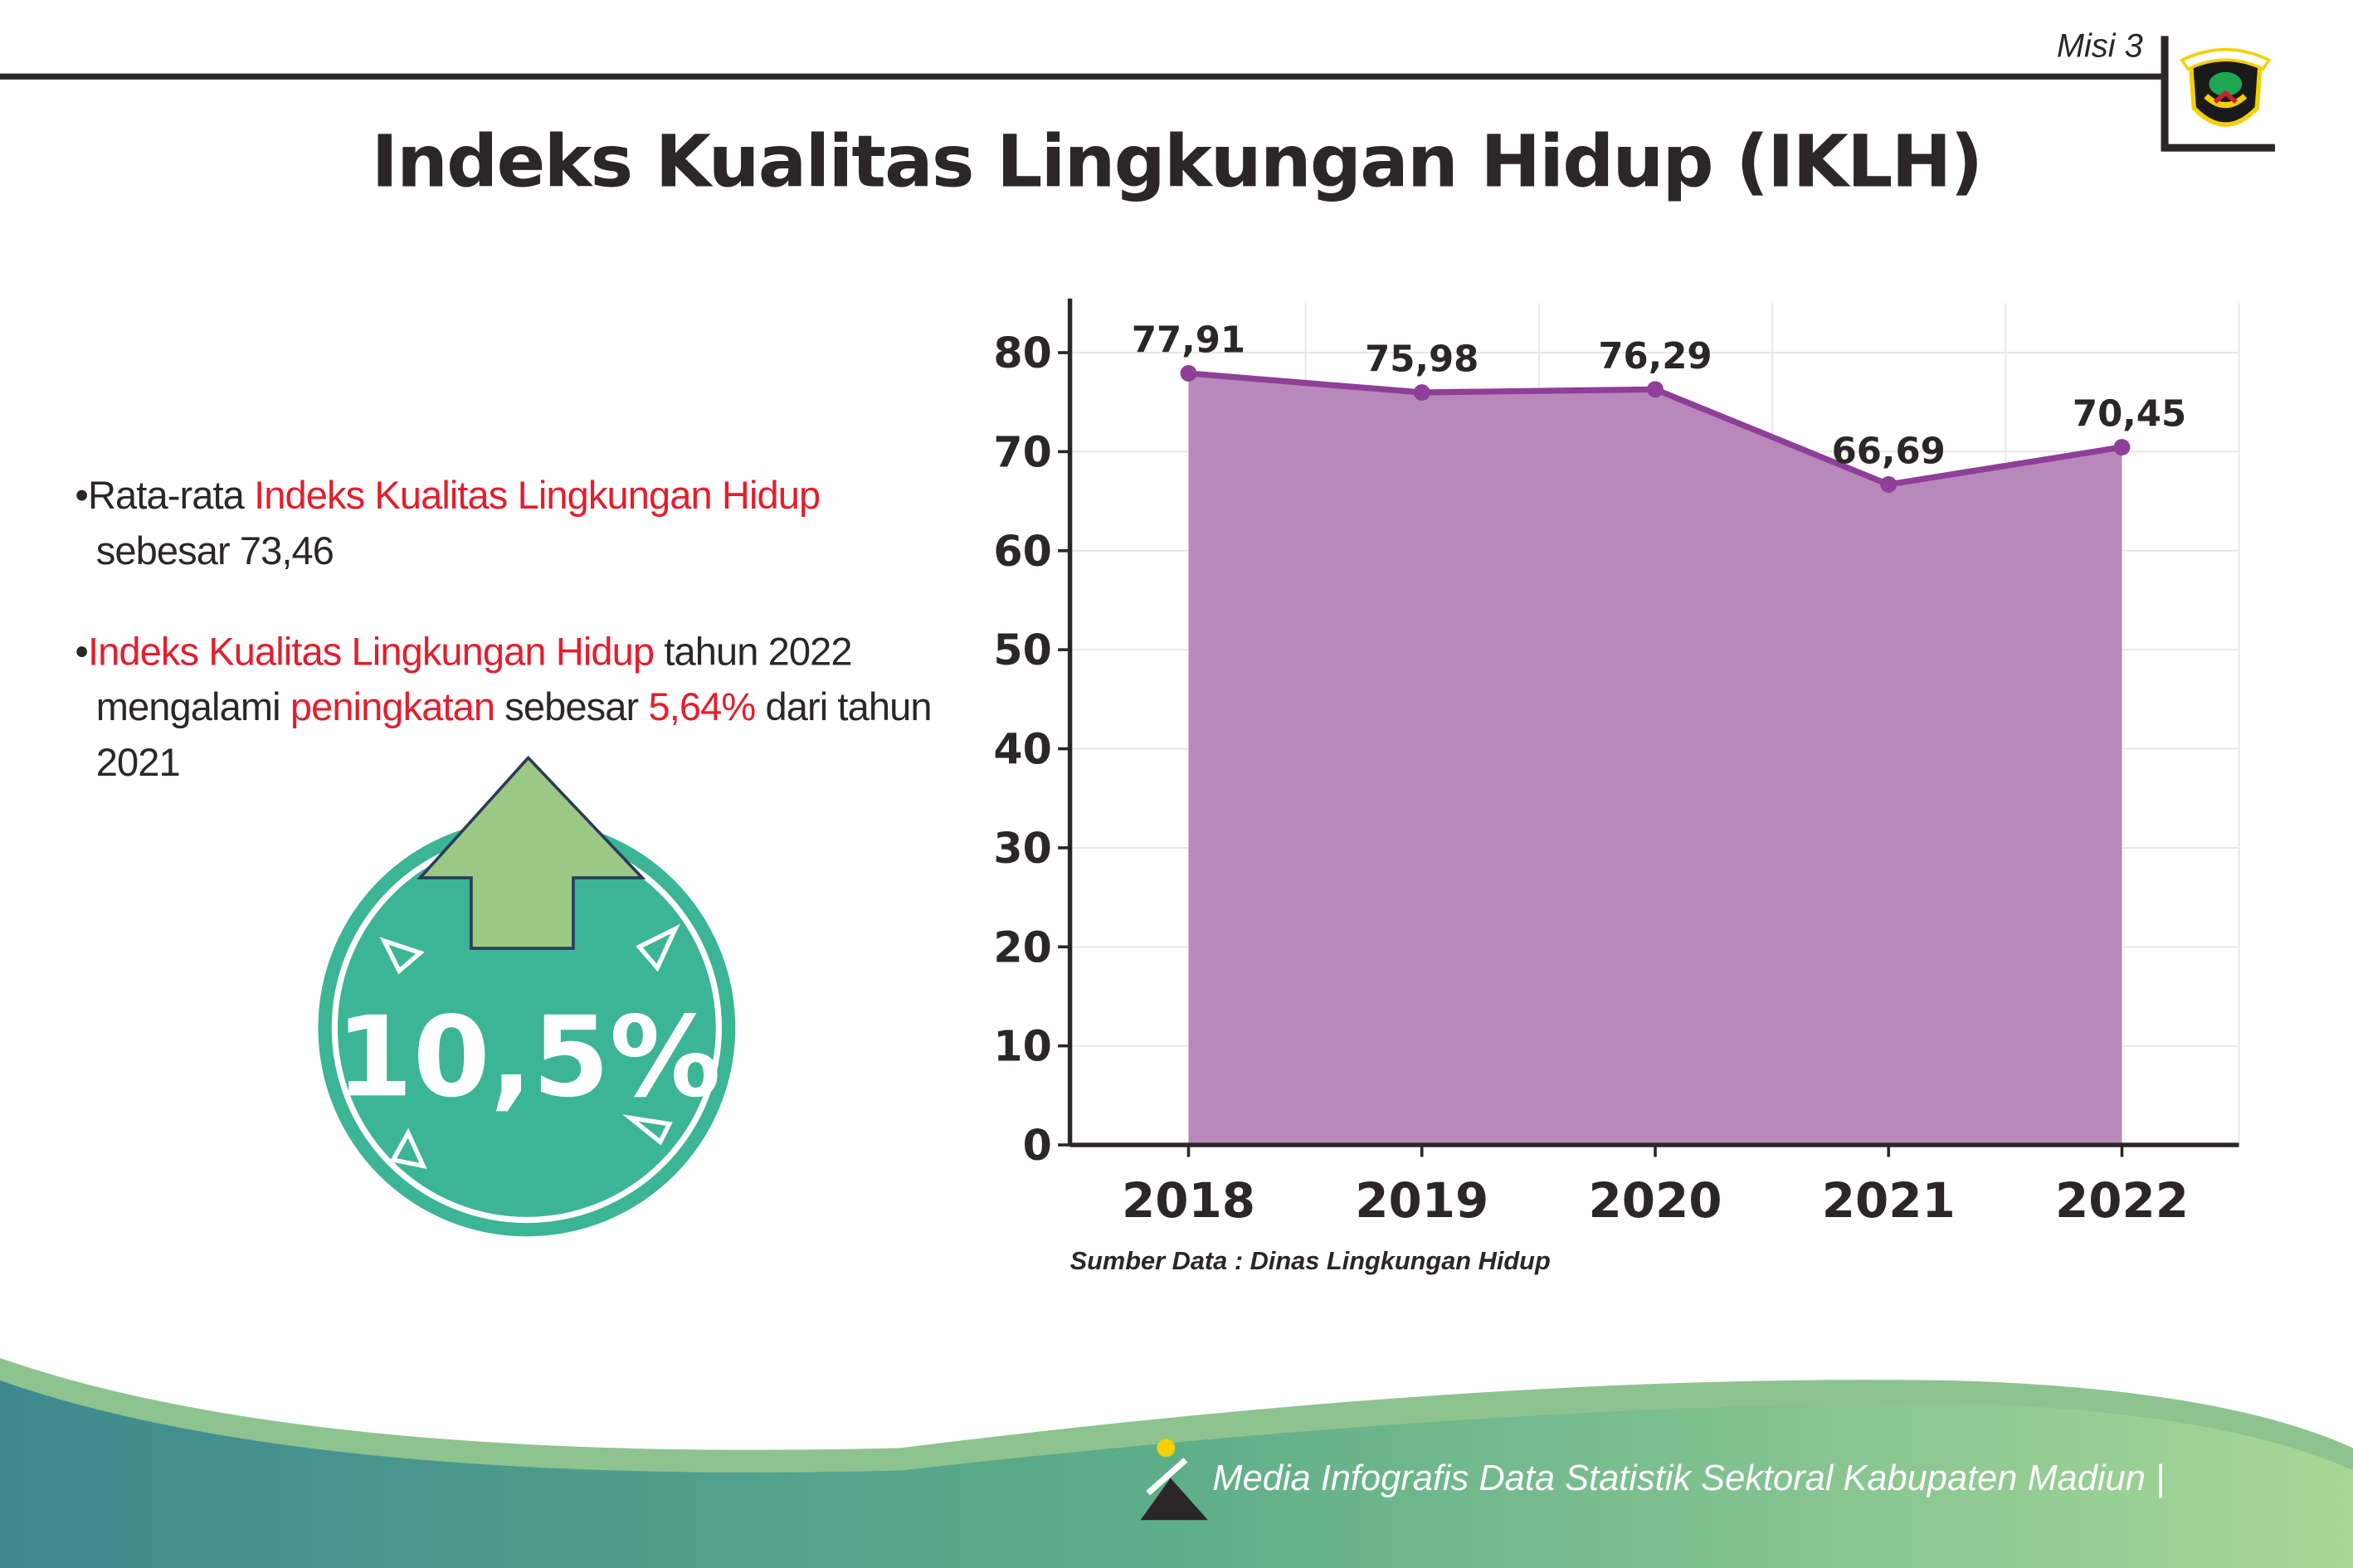 Image resolution: width=2353 pixels, height=1568 pixels. I want to click on footer-wave, so click(1176, 1462).